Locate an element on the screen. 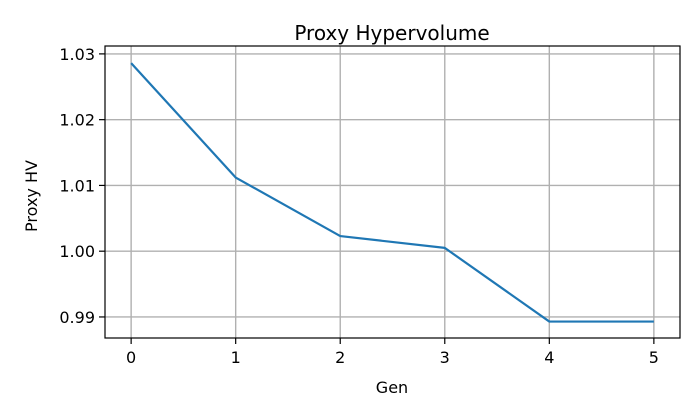 This screenshot has width=700, height=420. x-tick-label: 1 is located at coordinates (236, 357).